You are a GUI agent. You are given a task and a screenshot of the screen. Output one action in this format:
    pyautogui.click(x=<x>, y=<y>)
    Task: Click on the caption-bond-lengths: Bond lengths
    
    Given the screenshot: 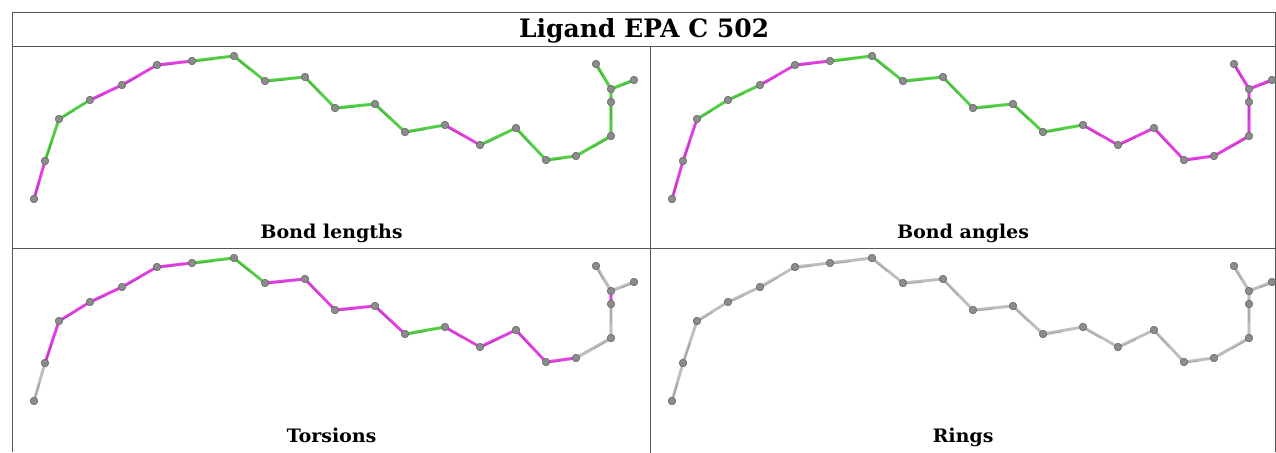 What is the action you would take?
    pyautogui.click(x=331, y=232)
    